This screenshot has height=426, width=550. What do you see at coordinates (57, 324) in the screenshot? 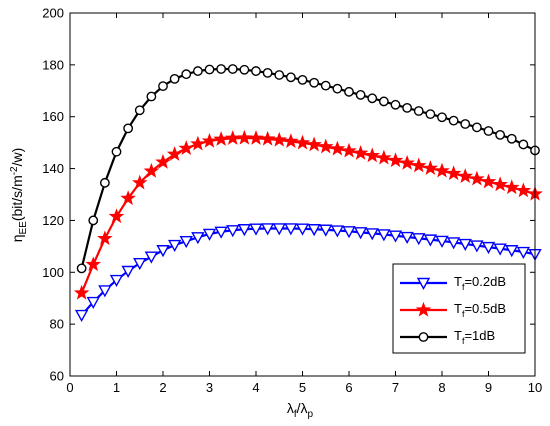
I see `y-tick-label-1: 80` at bounding box center [57, 324].